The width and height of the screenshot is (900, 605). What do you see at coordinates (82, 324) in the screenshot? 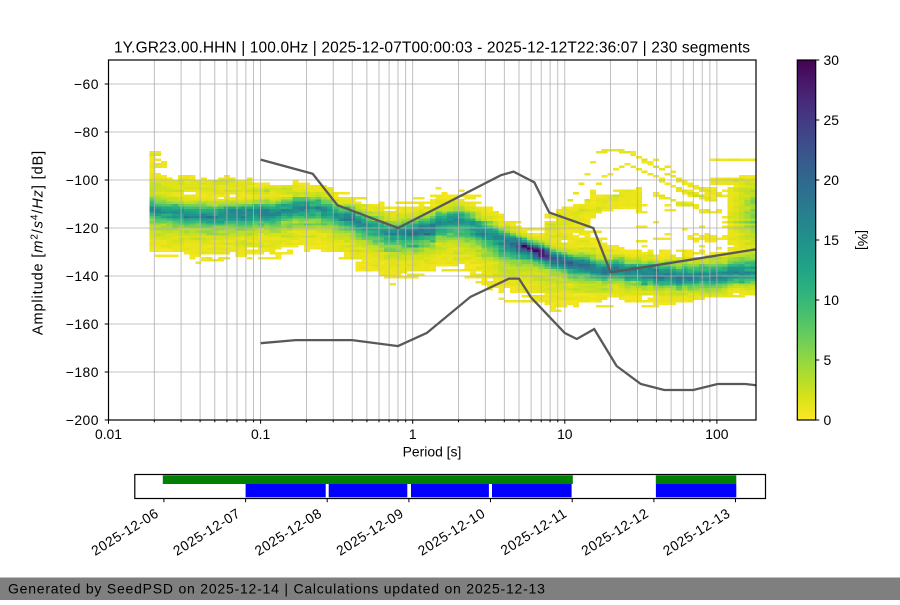
I see `svg-text: −160` at bounding box center [82, 324].